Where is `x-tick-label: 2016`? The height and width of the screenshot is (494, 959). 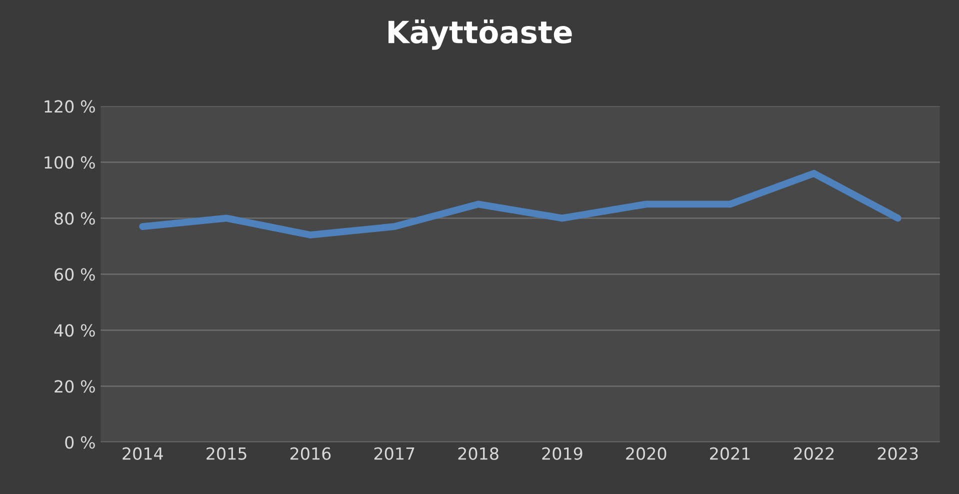 x-tick-label: 2016 is located at coordinates (310, 453).